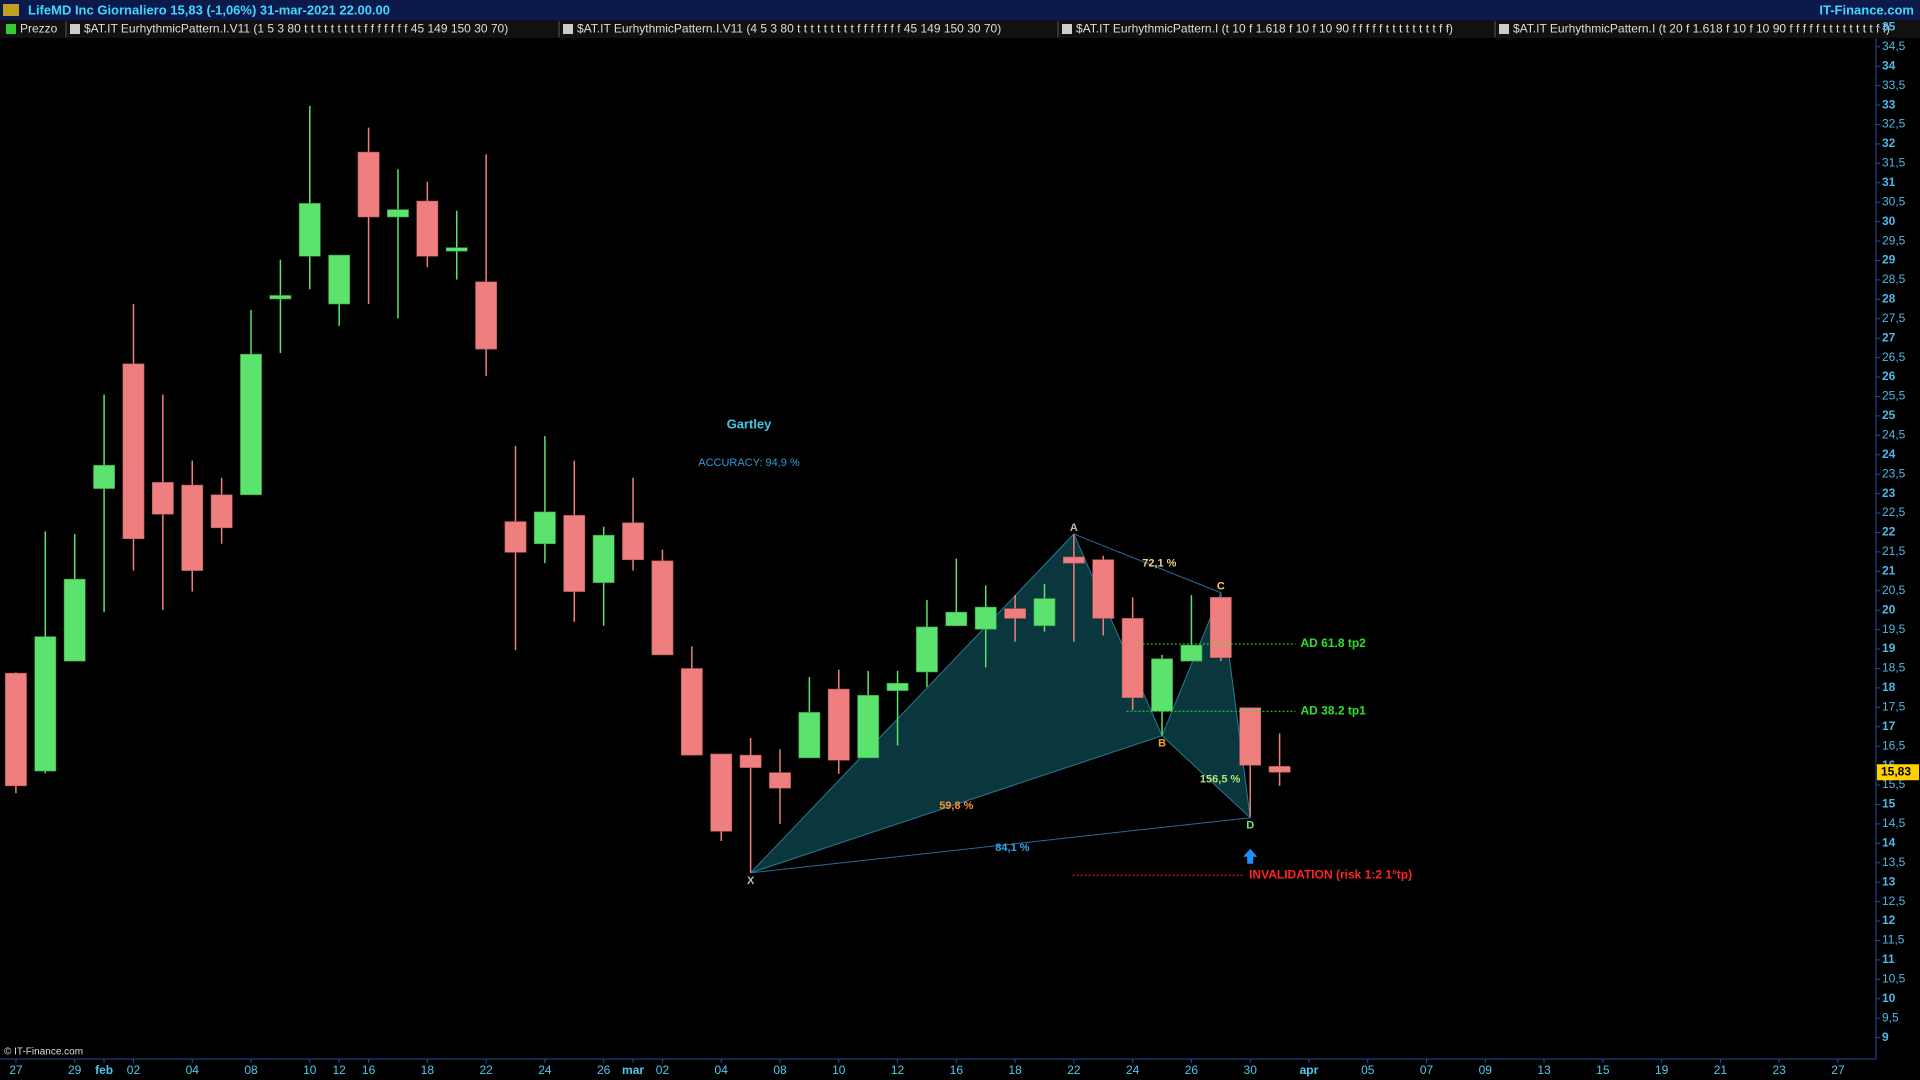  I want to click on x-tick-label: 26, so click(1192, 1070).